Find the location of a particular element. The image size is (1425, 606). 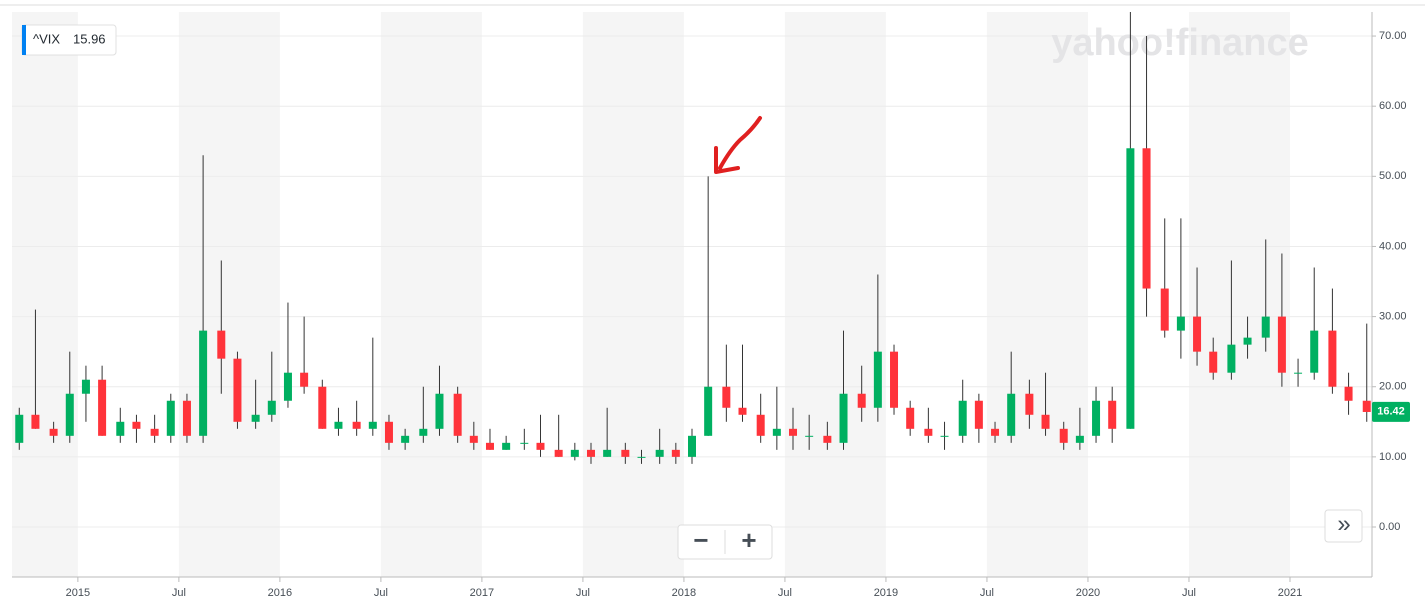

zoom-controls: − + is located at coordinates (725, 542).